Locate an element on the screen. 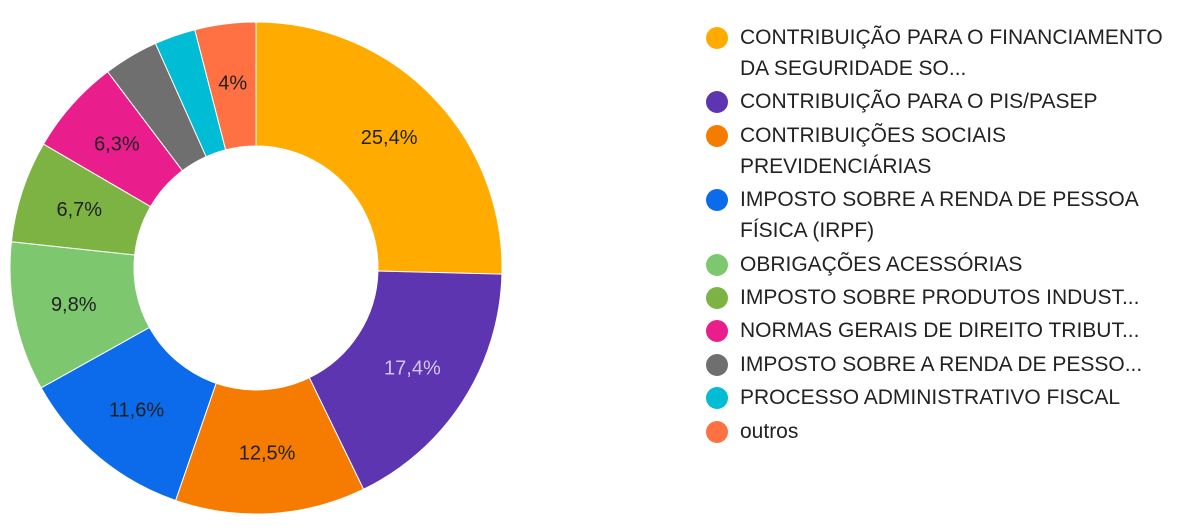 This screenshot has width=1200, height=531. slice-value-label: 17,4% is located at coordinates (412, 369).